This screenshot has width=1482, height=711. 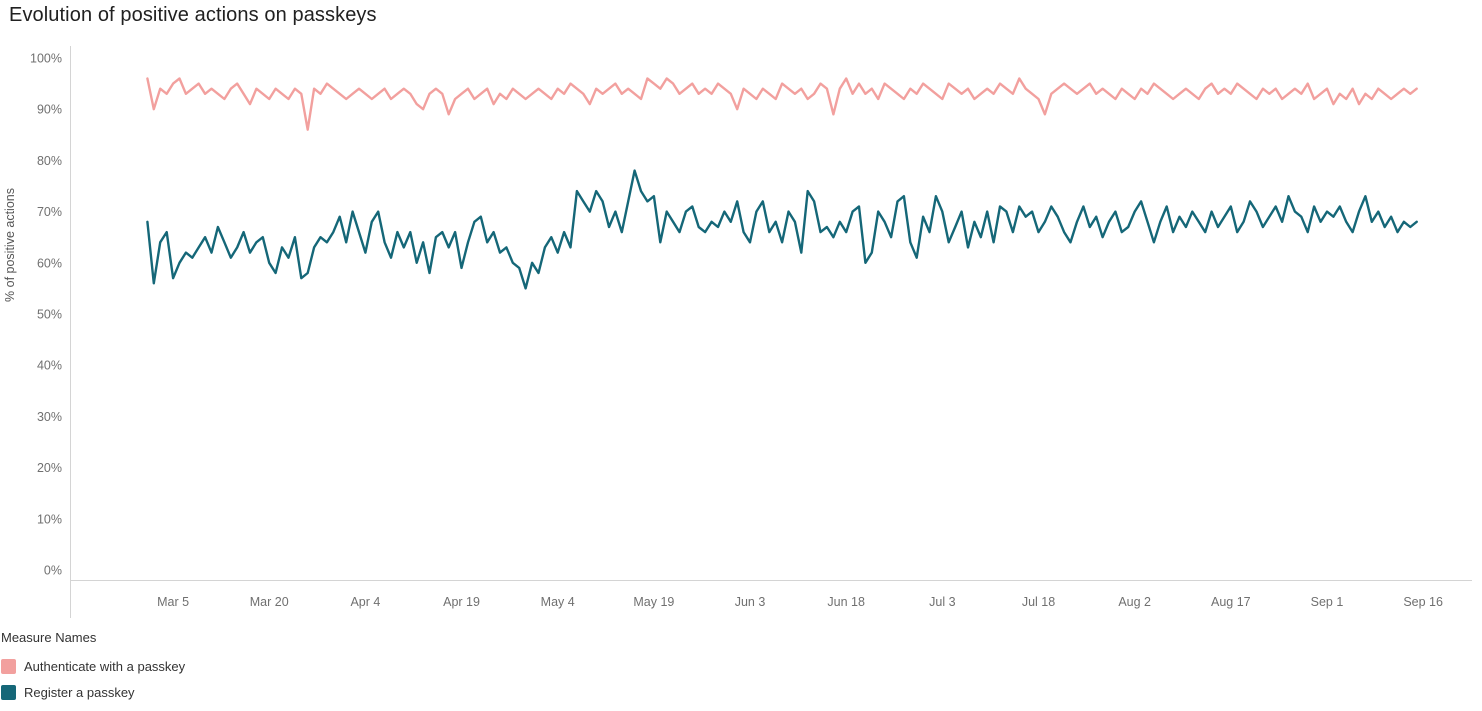 What do you see at coordinates (653, 602) in the screenshot?
I see `x-tick-label: May 19` at bounding box center [653, 602].